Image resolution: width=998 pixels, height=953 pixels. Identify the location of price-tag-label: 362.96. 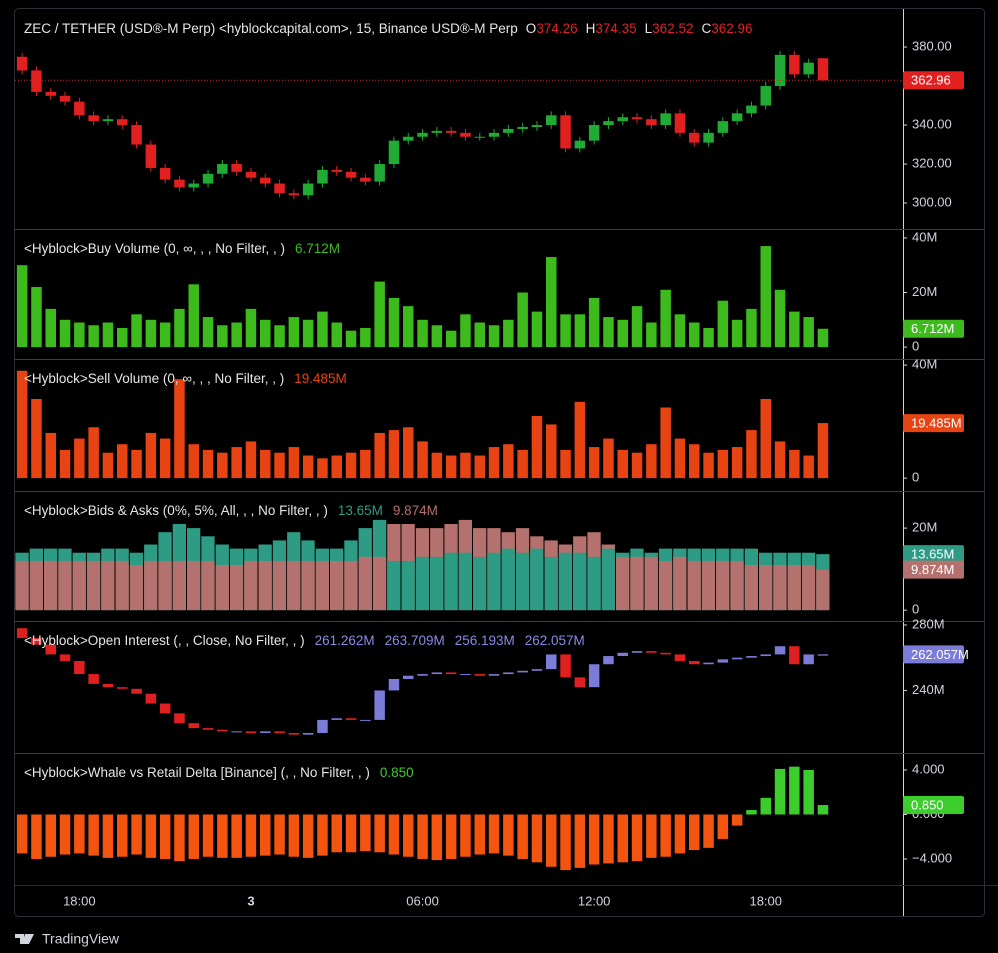
(931, 80).